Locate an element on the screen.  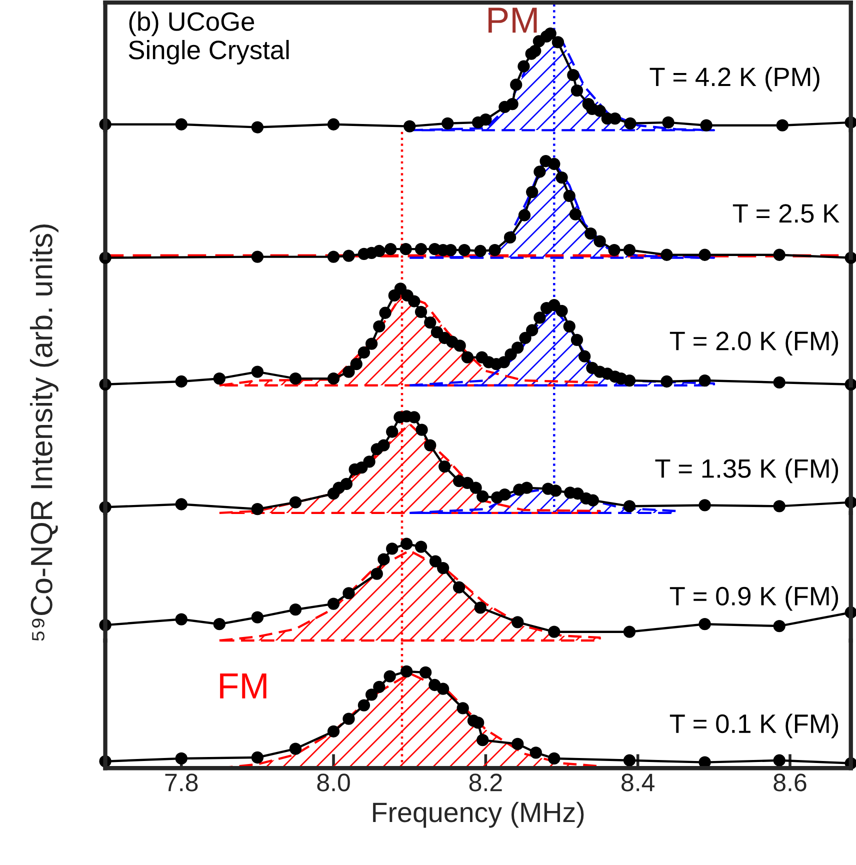
annotation: T = 2.0 K (FM) is located at coordinates (754, 343).